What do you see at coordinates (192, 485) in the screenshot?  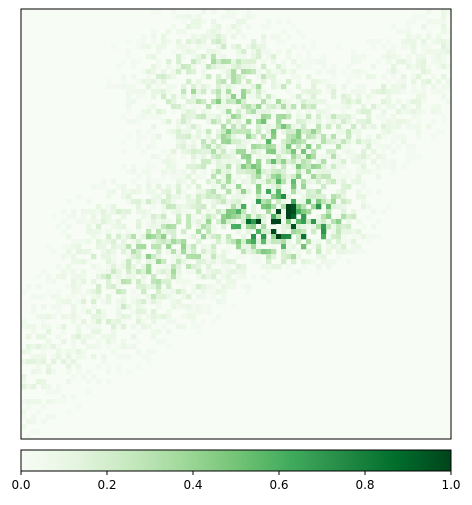 I see `colorbar-tick-label: 0.4` at bounding box center [192, 485].